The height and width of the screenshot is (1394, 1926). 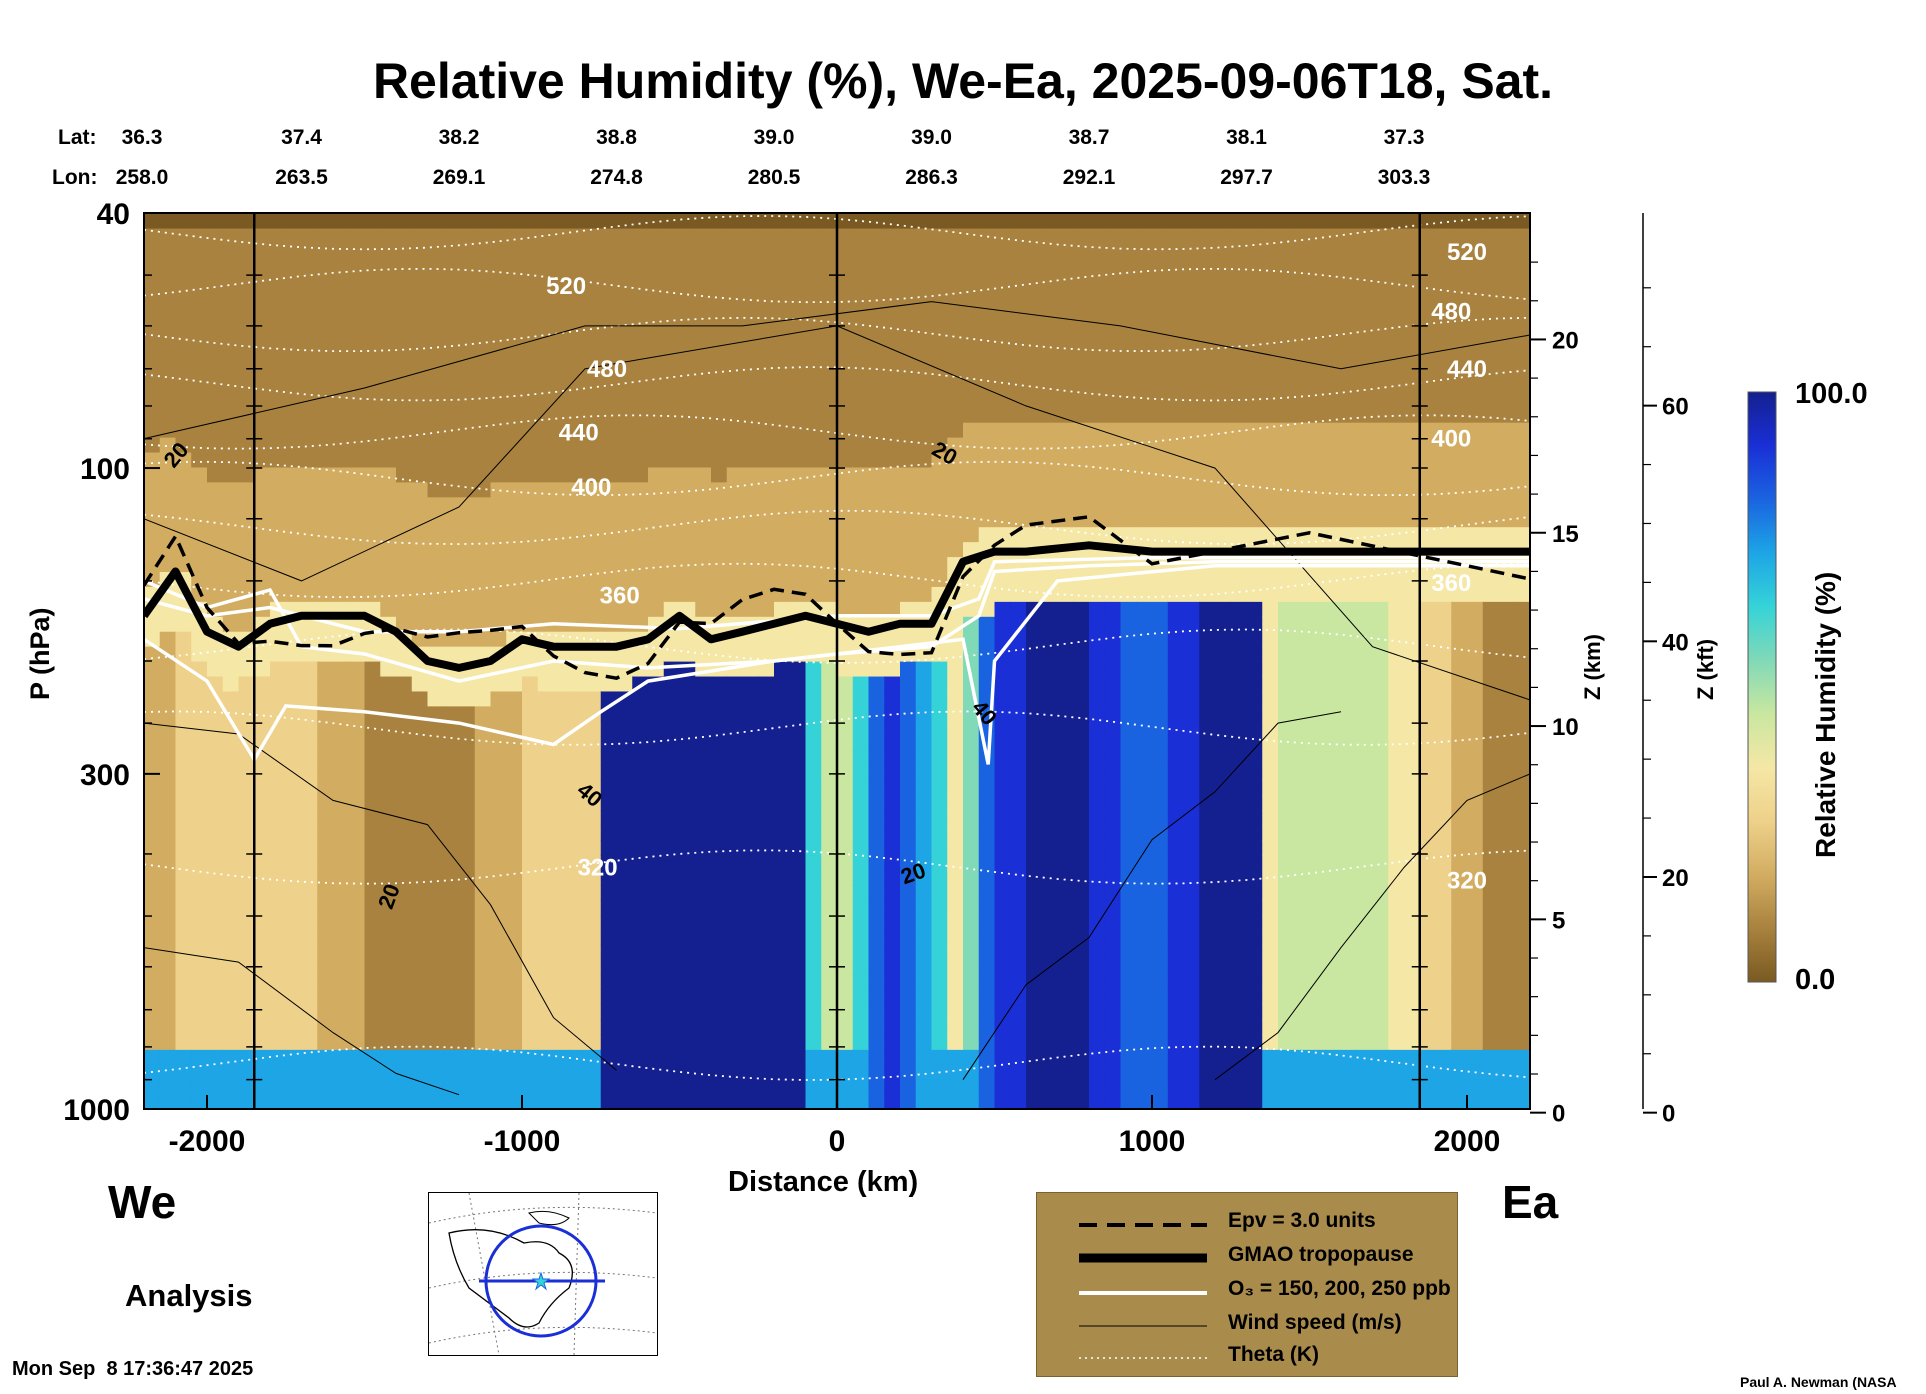 I want to click on lat-value: 38.2, so click(x=459, y=137).